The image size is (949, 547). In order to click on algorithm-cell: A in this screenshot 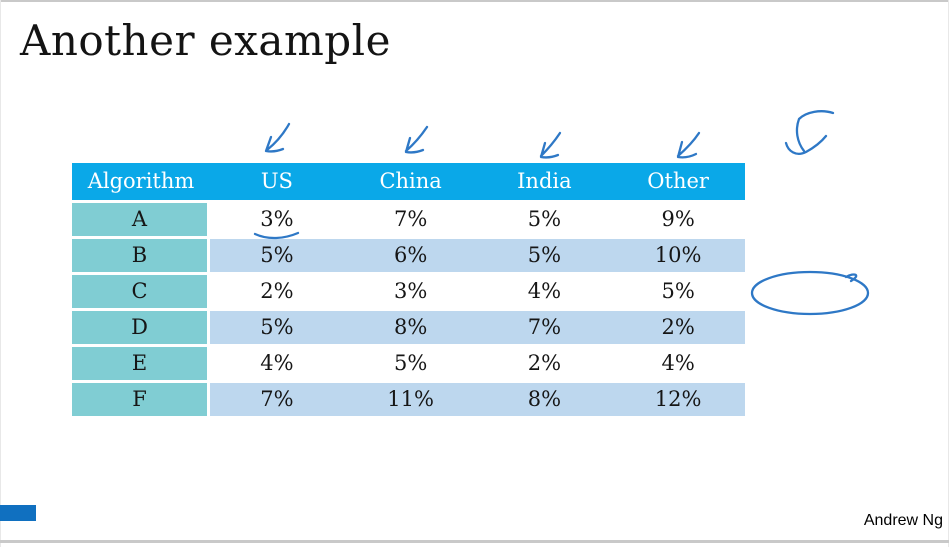, I will do `click(139, 219)`.